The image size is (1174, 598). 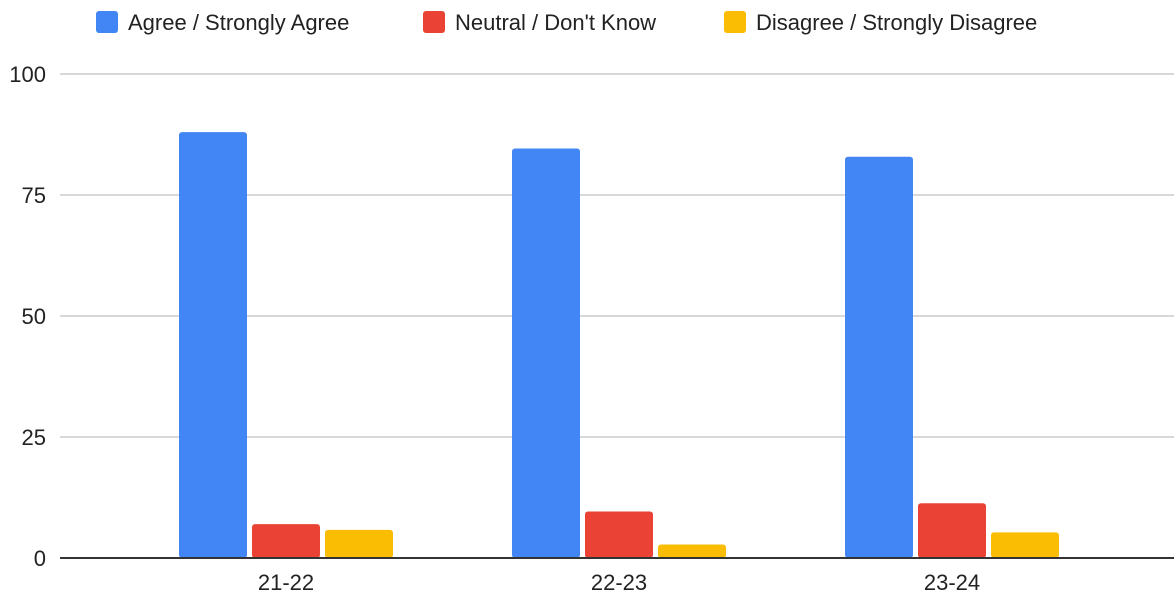 I want to click on y-tick-label-0: 0, so click(x=40, y=558).